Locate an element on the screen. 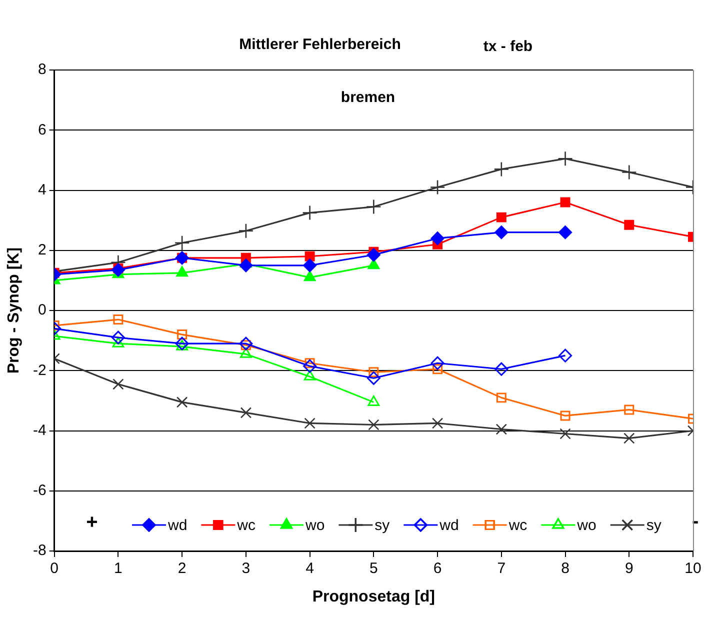 The height and width of the screenshot is (621, 705). annotation: + is located at coordinates (92, 523).